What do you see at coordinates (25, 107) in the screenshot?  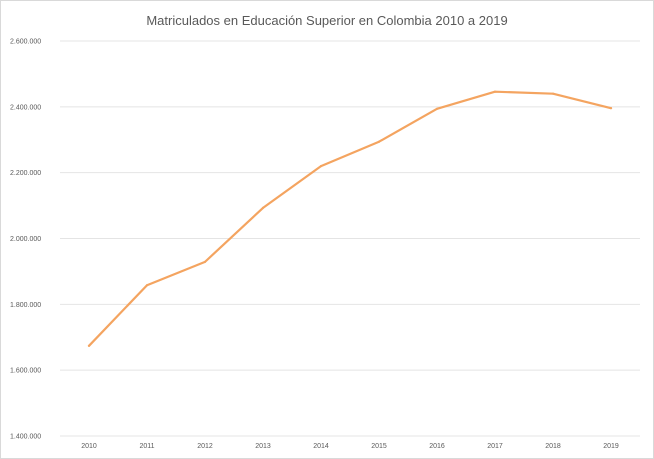 I see `y-tick-label: 2.400.000` at bounding box center [25, 107].